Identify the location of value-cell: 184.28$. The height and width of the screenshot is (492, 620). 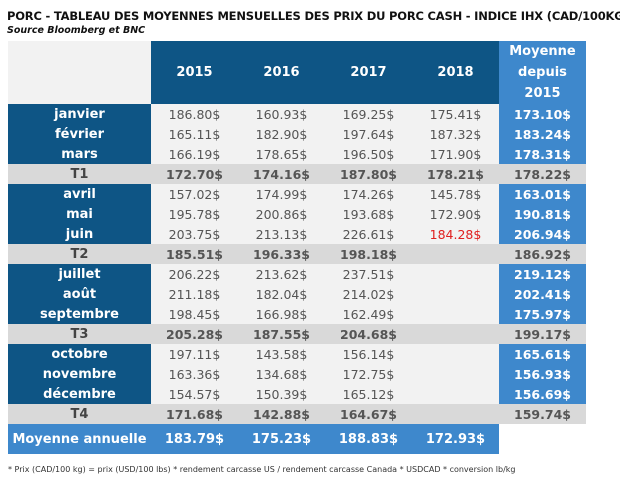
(455, 234).